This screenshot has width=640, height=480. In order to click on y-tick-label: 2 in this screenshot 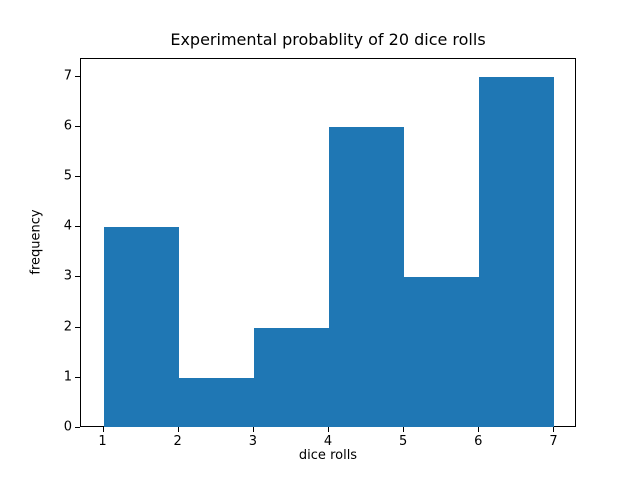, I will do `click(67, 327)`.